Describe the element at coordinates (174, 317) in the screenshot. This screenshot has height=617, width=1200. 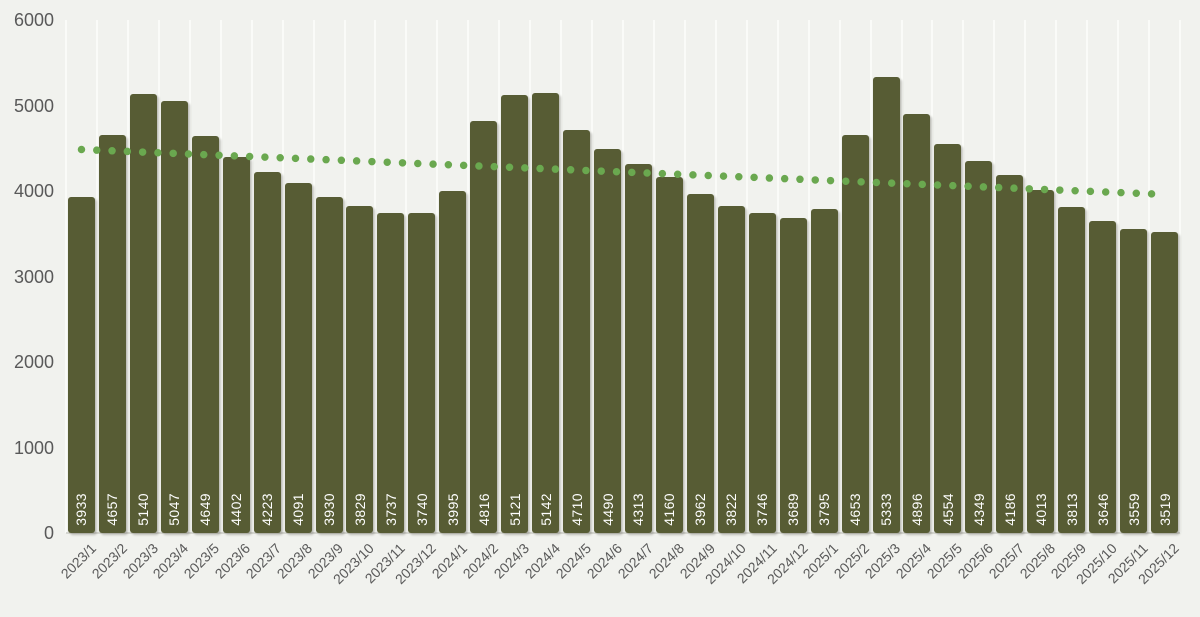
I see `bar: 5047` at that location.